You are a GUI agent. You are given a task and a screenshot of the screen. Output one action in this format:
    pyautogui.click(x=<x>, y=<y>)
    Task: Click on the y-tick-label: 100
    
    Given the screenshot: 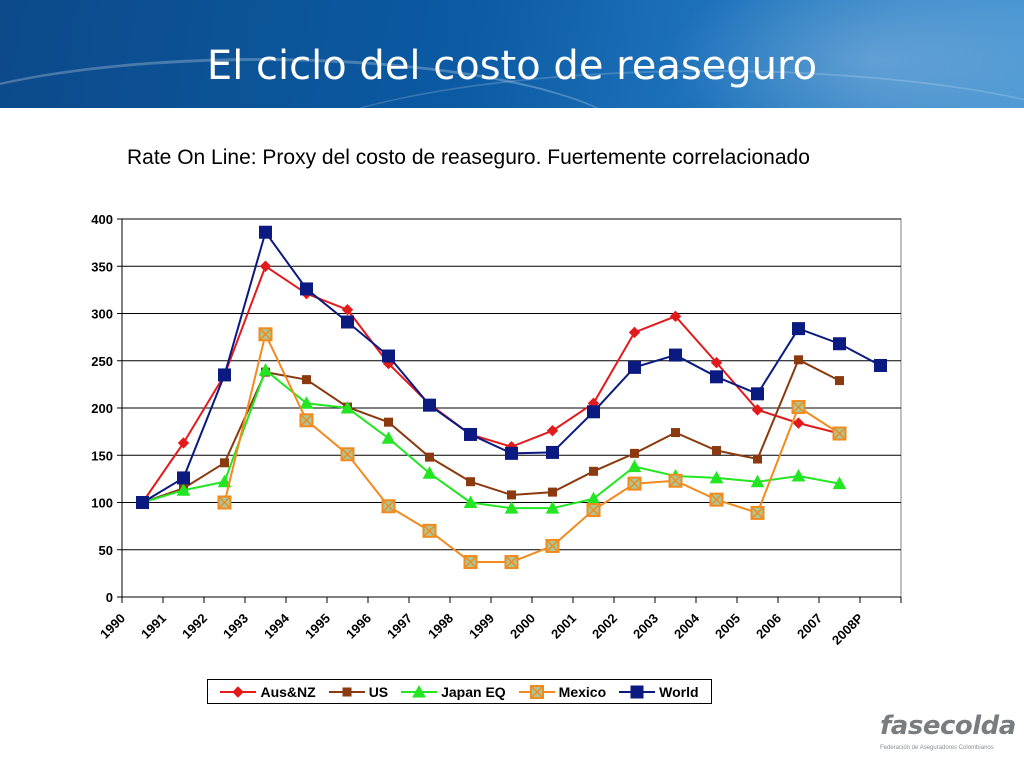 What is the action you would take?
    pyautogui.click(x=102, y=503)
    